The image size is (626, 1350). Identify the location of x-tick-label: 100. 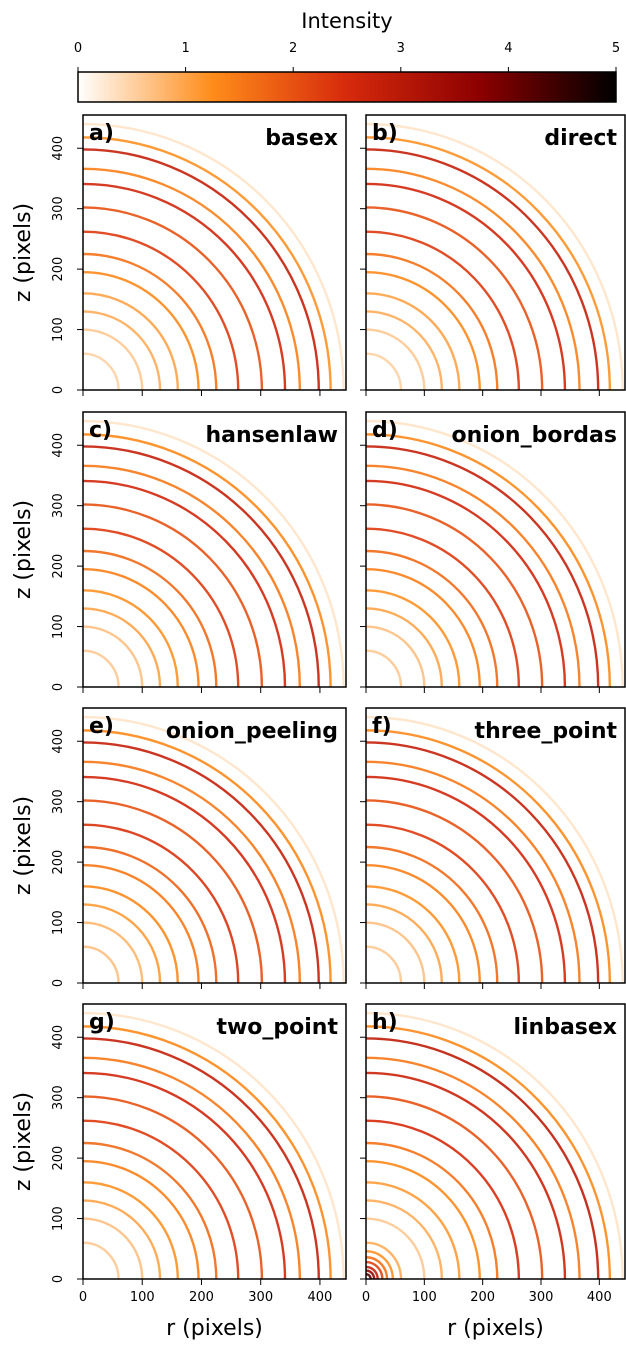
(142, 1297).